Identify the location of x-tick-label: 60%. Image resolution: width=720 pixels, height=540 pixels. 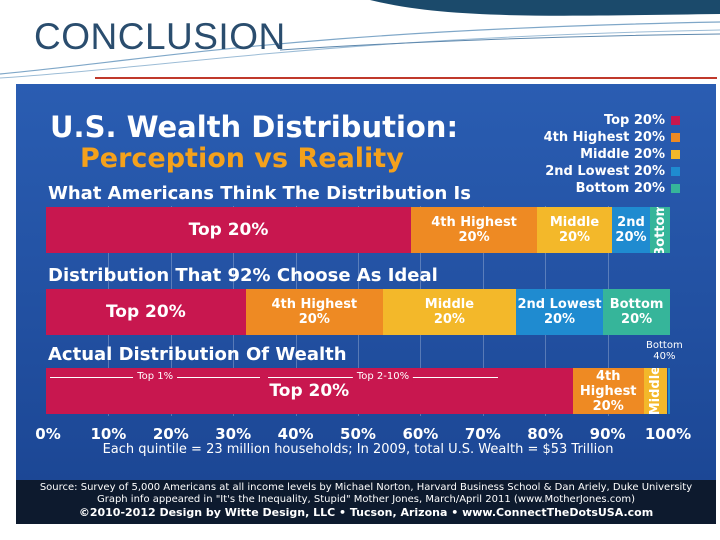
(420, 434).